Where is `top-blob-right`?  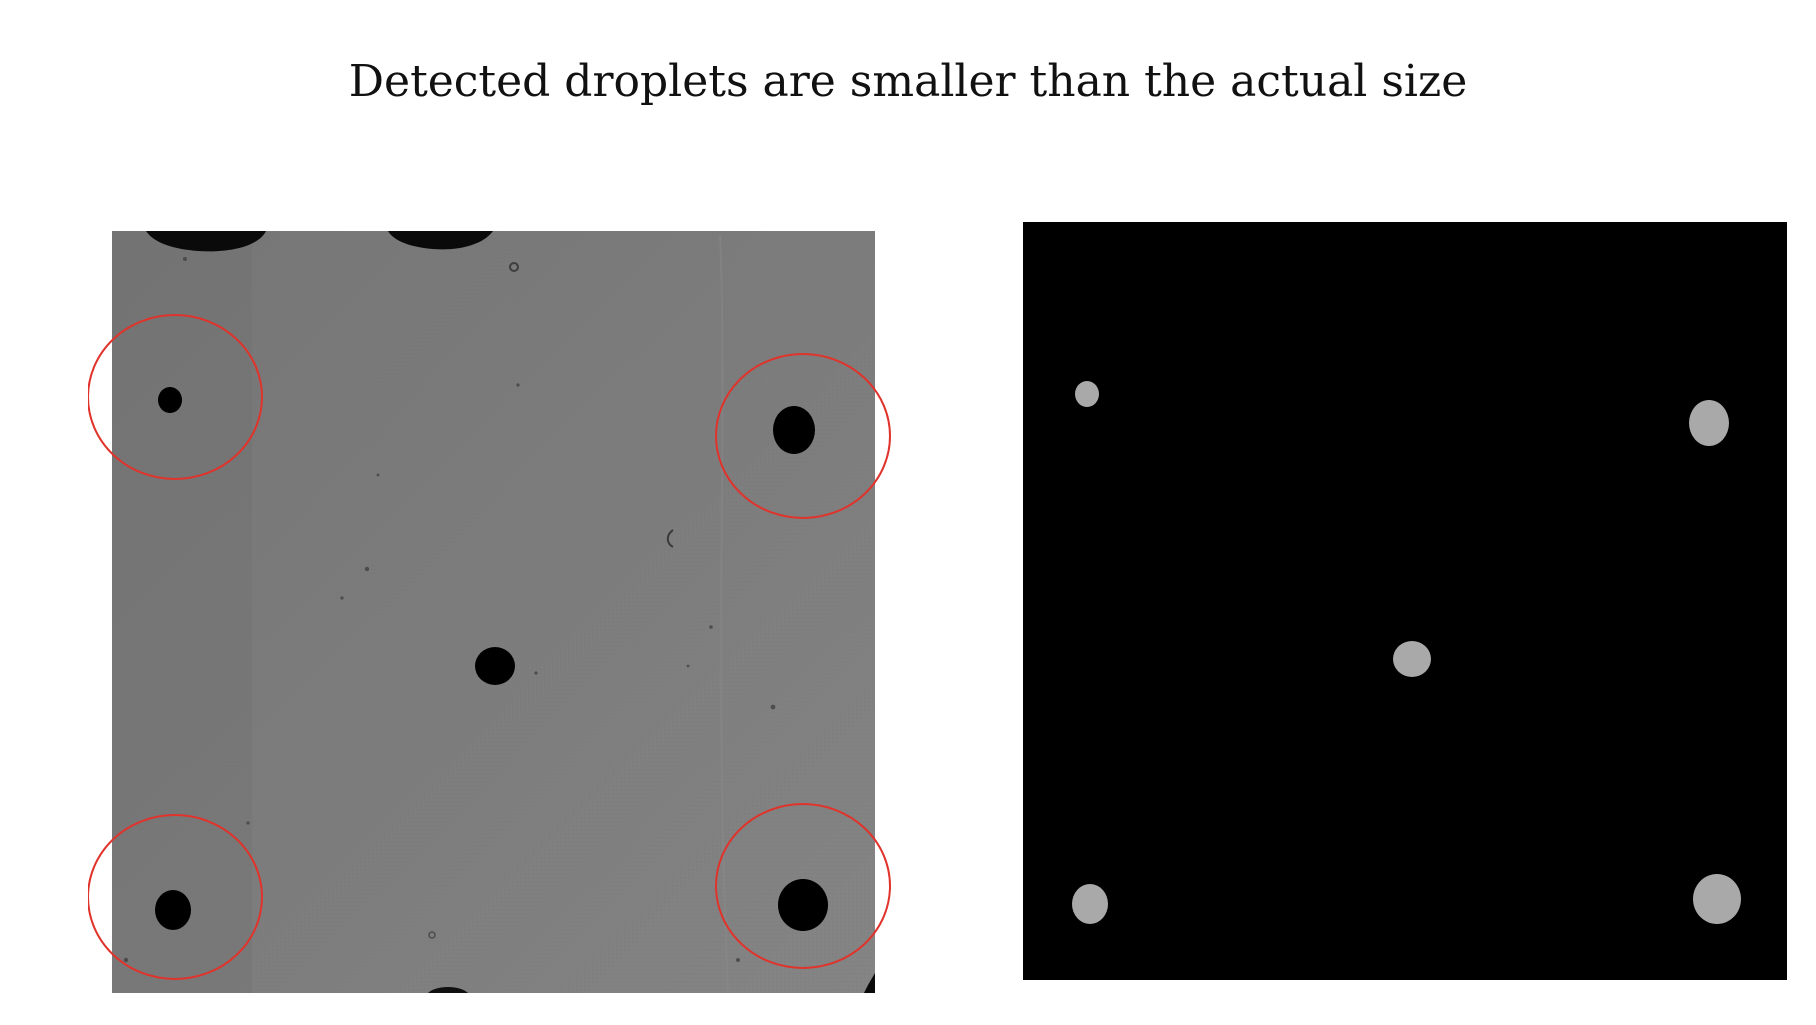 top-blob-right is located at coordinates (440, 240).